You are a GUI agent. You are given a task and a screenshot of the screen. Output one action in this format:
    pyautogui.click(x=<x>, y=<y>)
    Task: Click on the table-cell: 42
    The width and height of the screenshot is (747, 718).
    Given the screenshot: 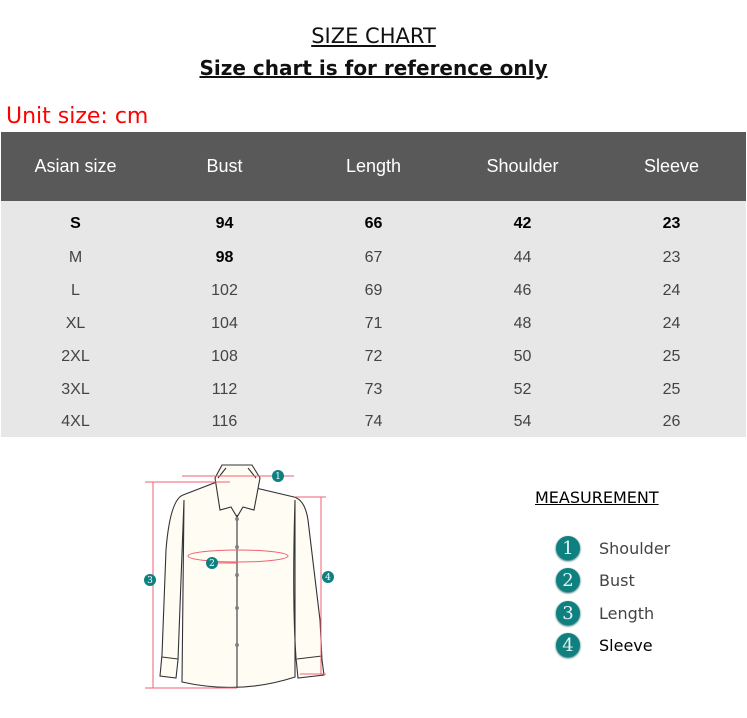 What is the action you would take?
    pyautogui.click(x=522, y=223)
    